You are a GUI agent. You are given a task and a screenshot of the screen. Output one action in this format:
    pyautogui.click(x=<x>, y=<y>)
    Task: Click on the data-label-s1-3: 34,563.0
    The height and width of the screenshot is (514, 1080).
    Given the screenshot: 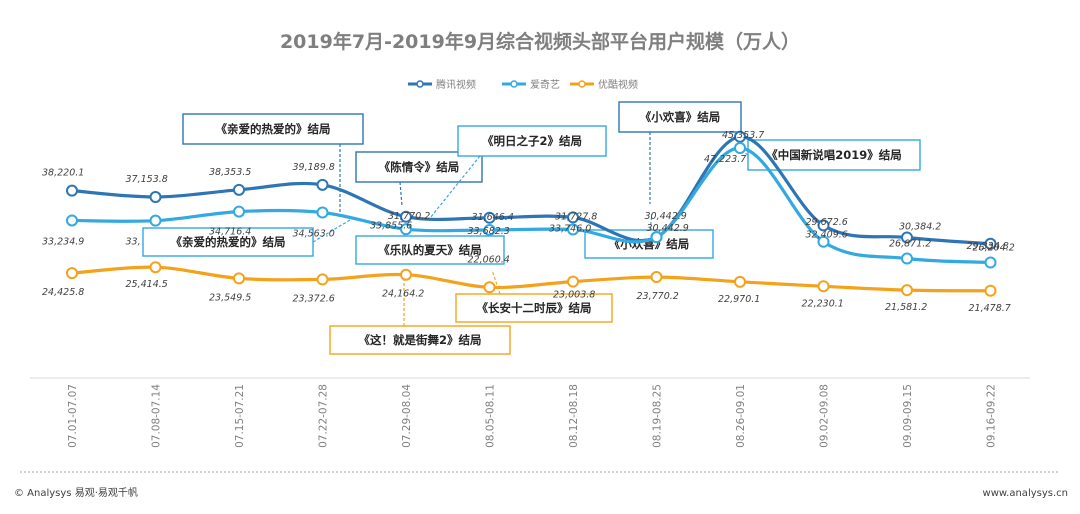 What is the action you would take?
    pyautogui.click(x=314, y=234)
    